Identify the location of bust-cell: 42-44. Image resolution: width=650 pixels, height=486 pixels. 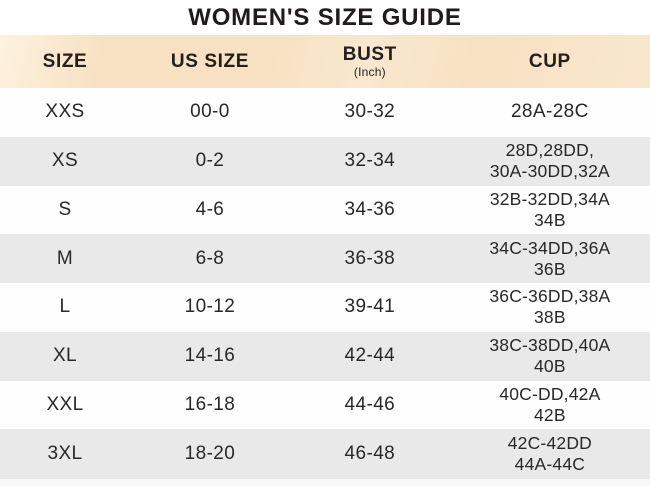
(370, 356).